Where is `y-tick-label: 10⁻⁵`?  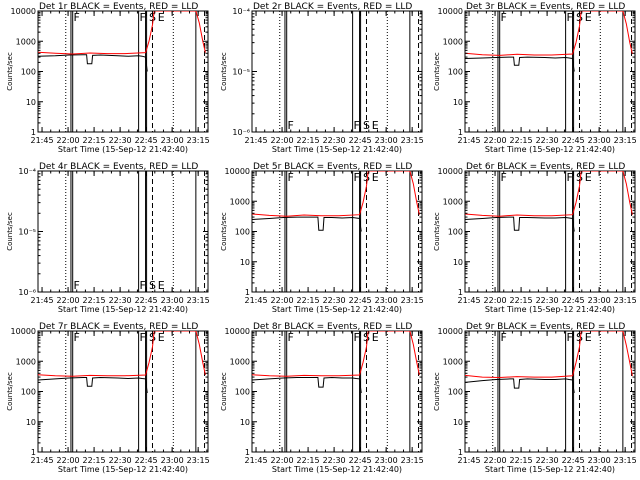
y-tick-label: 10⁻⁵ is located at coordinates (241, 72).